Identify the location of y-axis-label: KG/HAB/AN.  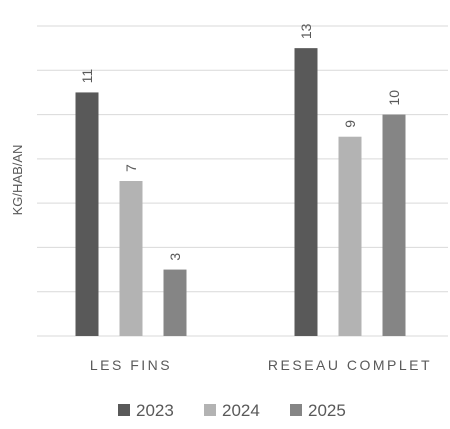
(17, 180).